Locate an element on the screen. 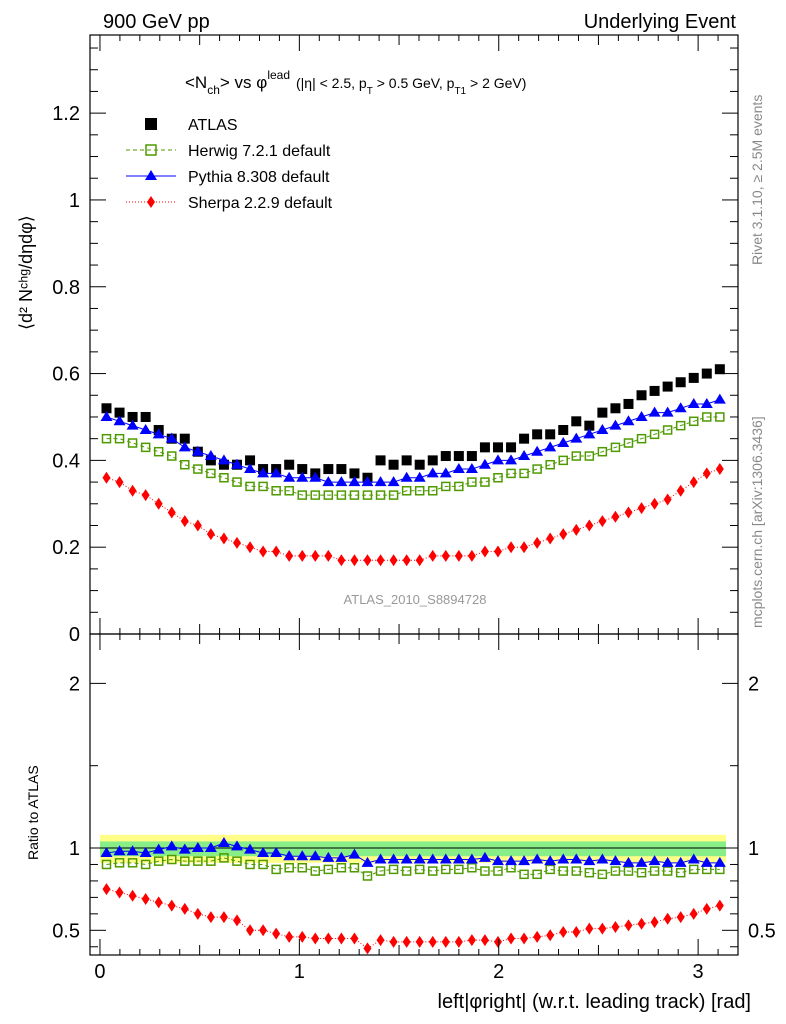 The image size is (786, 1024). legend-label: Sherpa 2.2.9 default is located at coordinates (260, 203).